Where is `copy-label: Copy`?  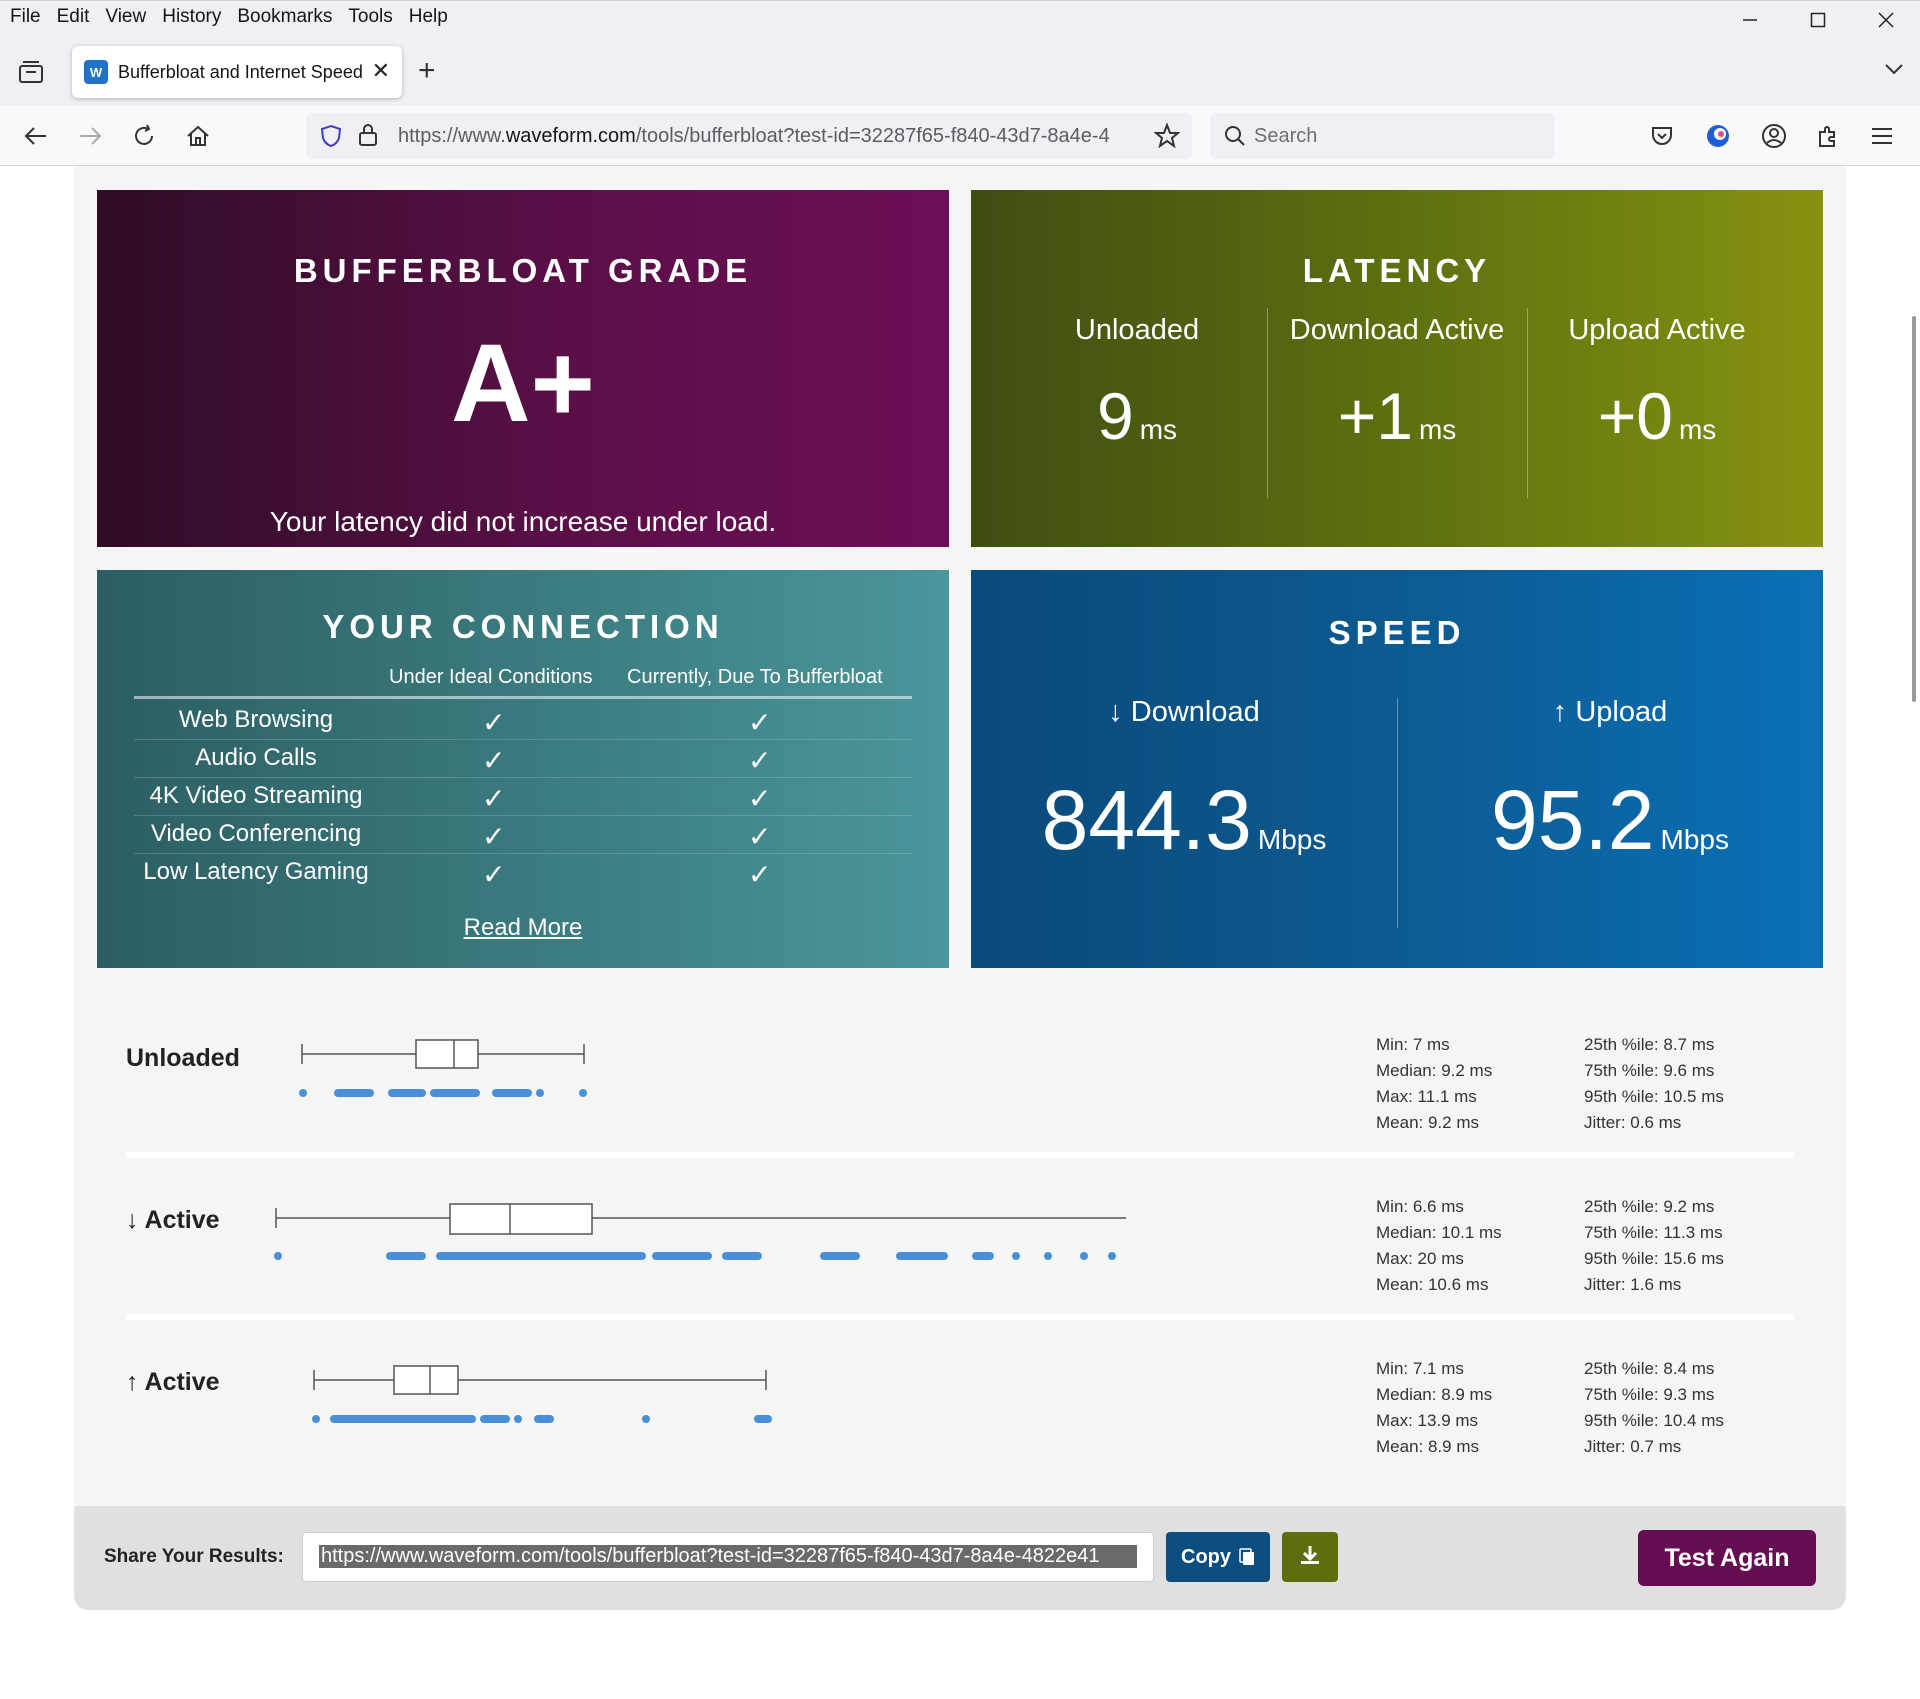 copy-label: Copy is located at coordinates (1206, 1556).